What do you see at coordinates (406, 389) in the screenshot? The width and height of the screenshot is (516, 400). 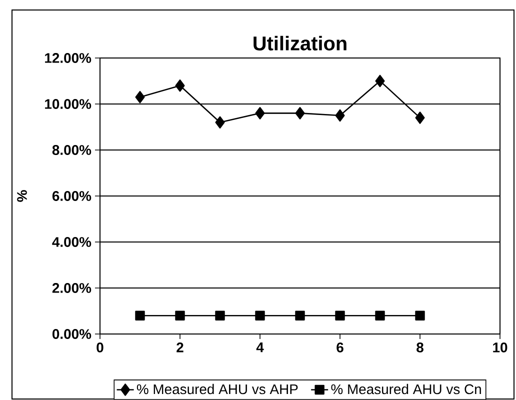 I see `legend-label: % Measured AHU vs Cn` at bounding box center [406, 389].